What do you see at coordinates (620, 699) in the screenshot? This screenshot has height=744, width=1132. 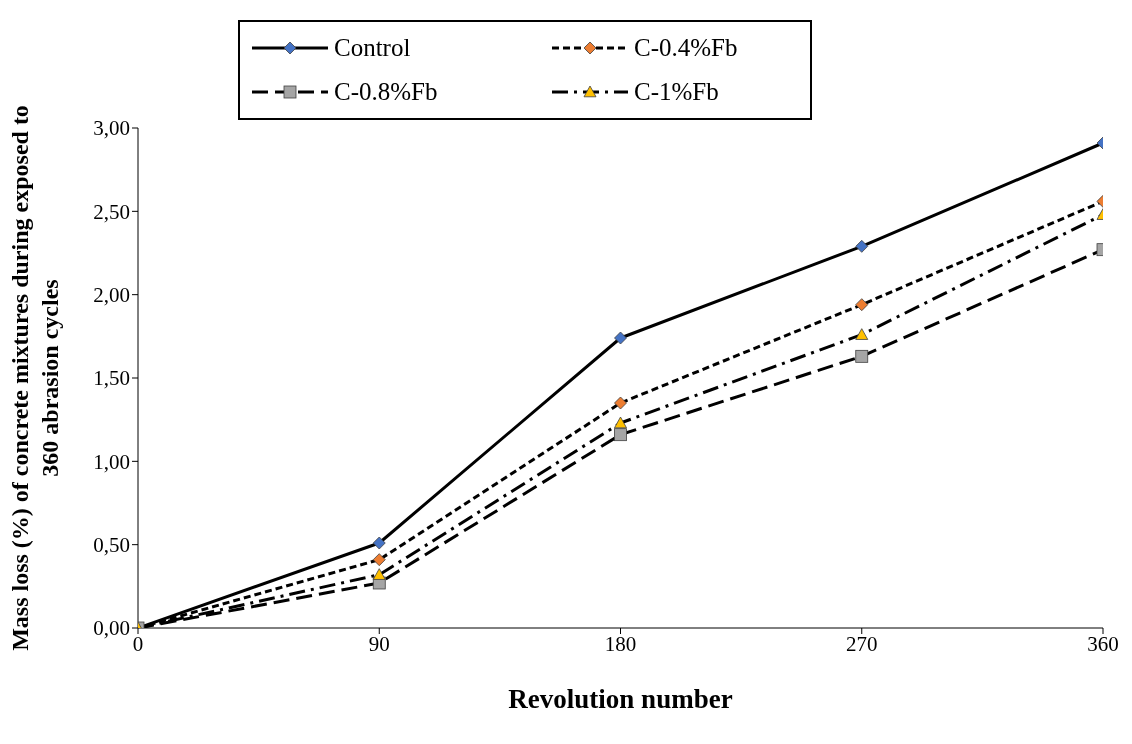 I see `x-axis-title: Revolution number` at bounding box center [620, 699].